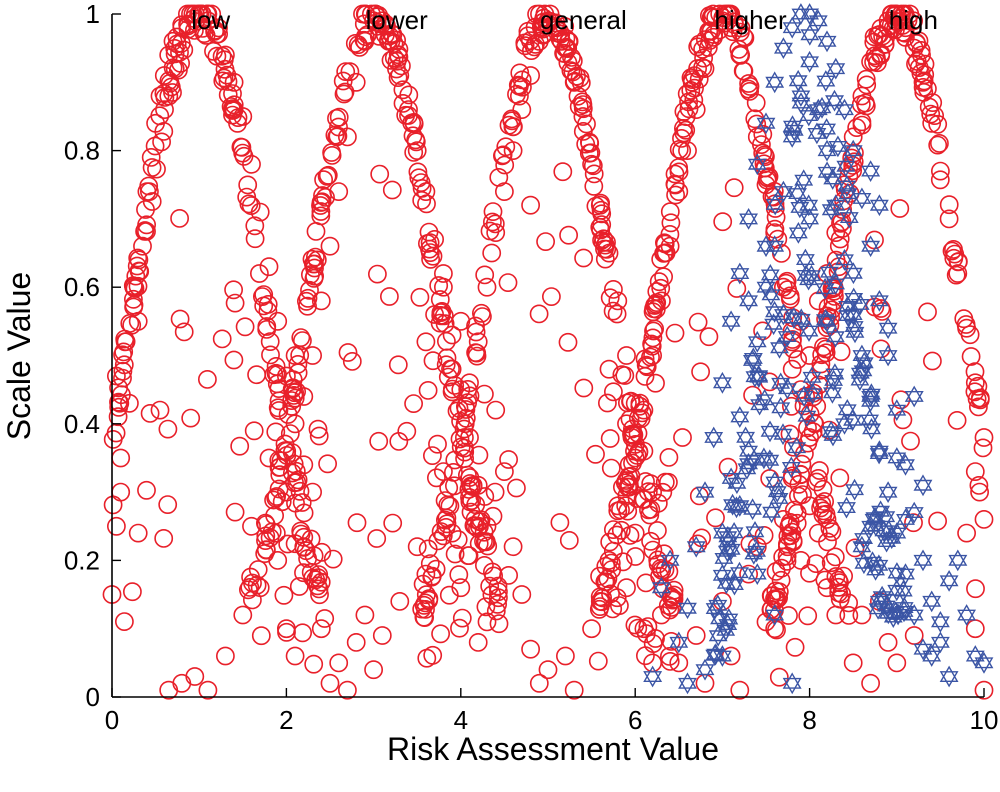 This screenshot has height=792, width=1000. I want to click on annotation-low: low, so click(210, 20).